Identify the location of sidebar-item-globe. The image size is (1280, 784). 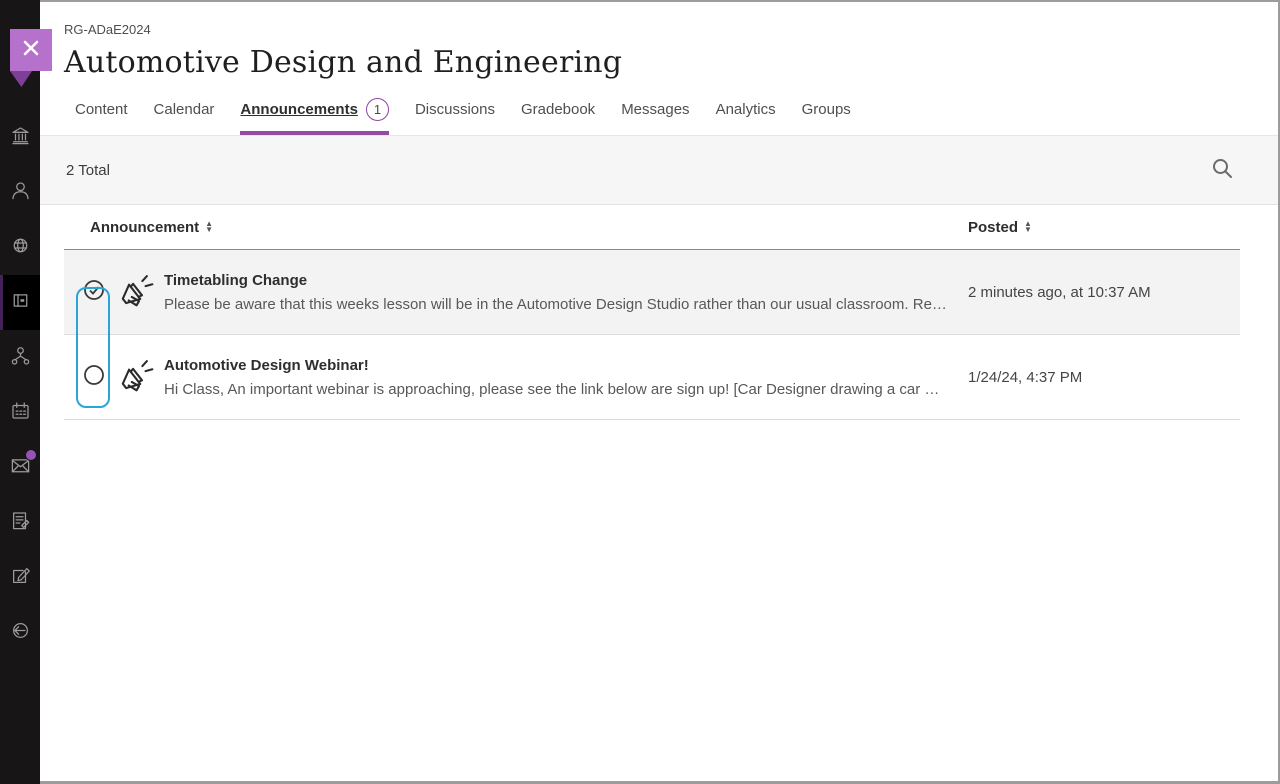
(20, 247).